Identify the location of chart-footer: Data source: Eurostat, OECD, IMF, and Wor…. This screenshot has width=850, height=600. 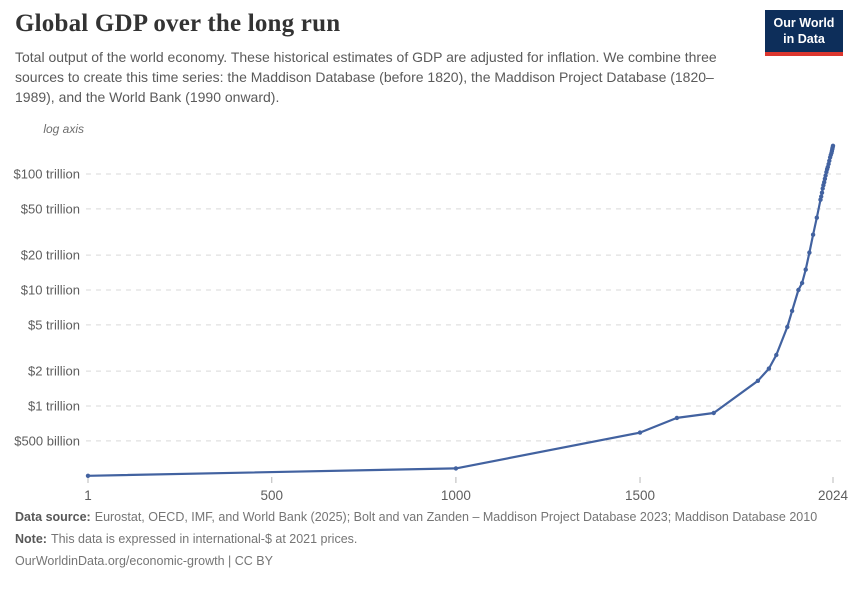
(425, 541).